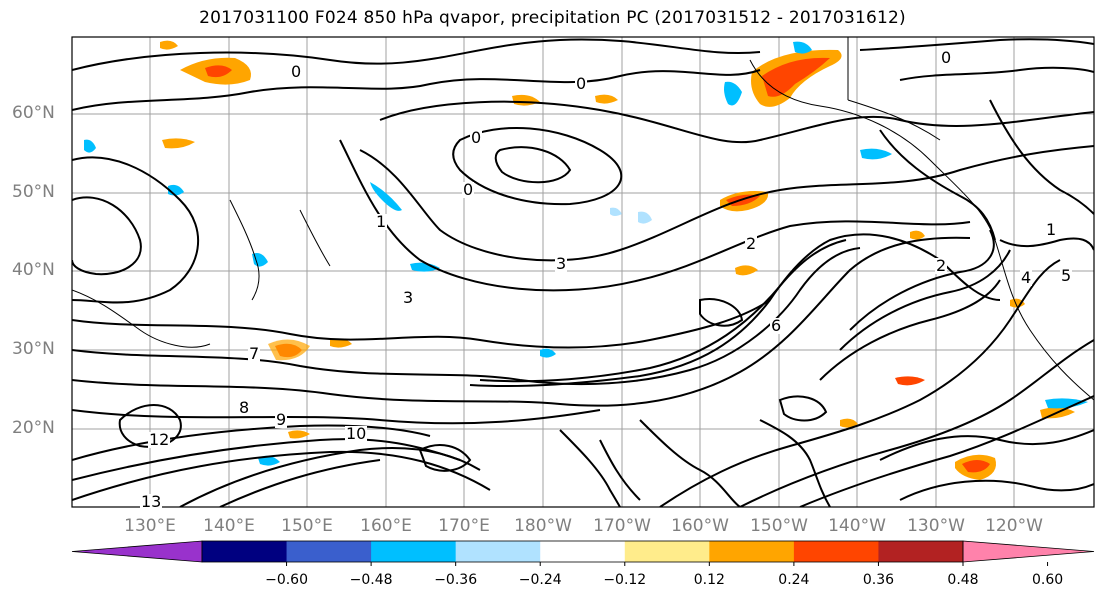  I want to click on longitude-label: 150°W, so click(779, 526).